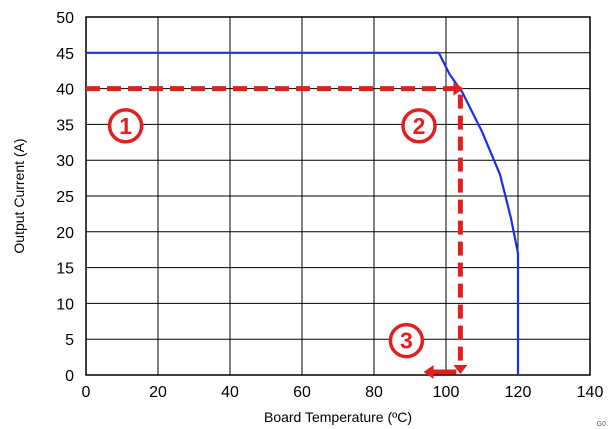  Describe the element at coordinates (65, 161) in the screenshot. I see `y-tick-label: 30` at that location.